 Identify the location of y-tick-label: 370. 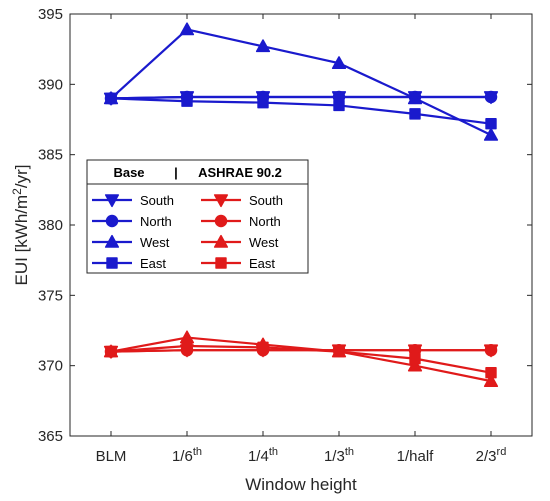
(50, 366).